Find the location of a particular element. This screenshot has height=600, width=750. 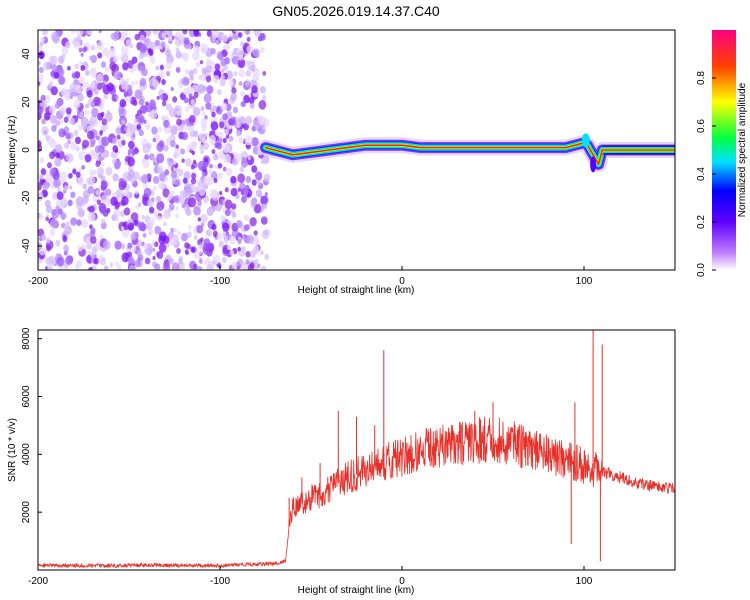

snr-ytick-label: 8000 is located at coordinates (26, 338).